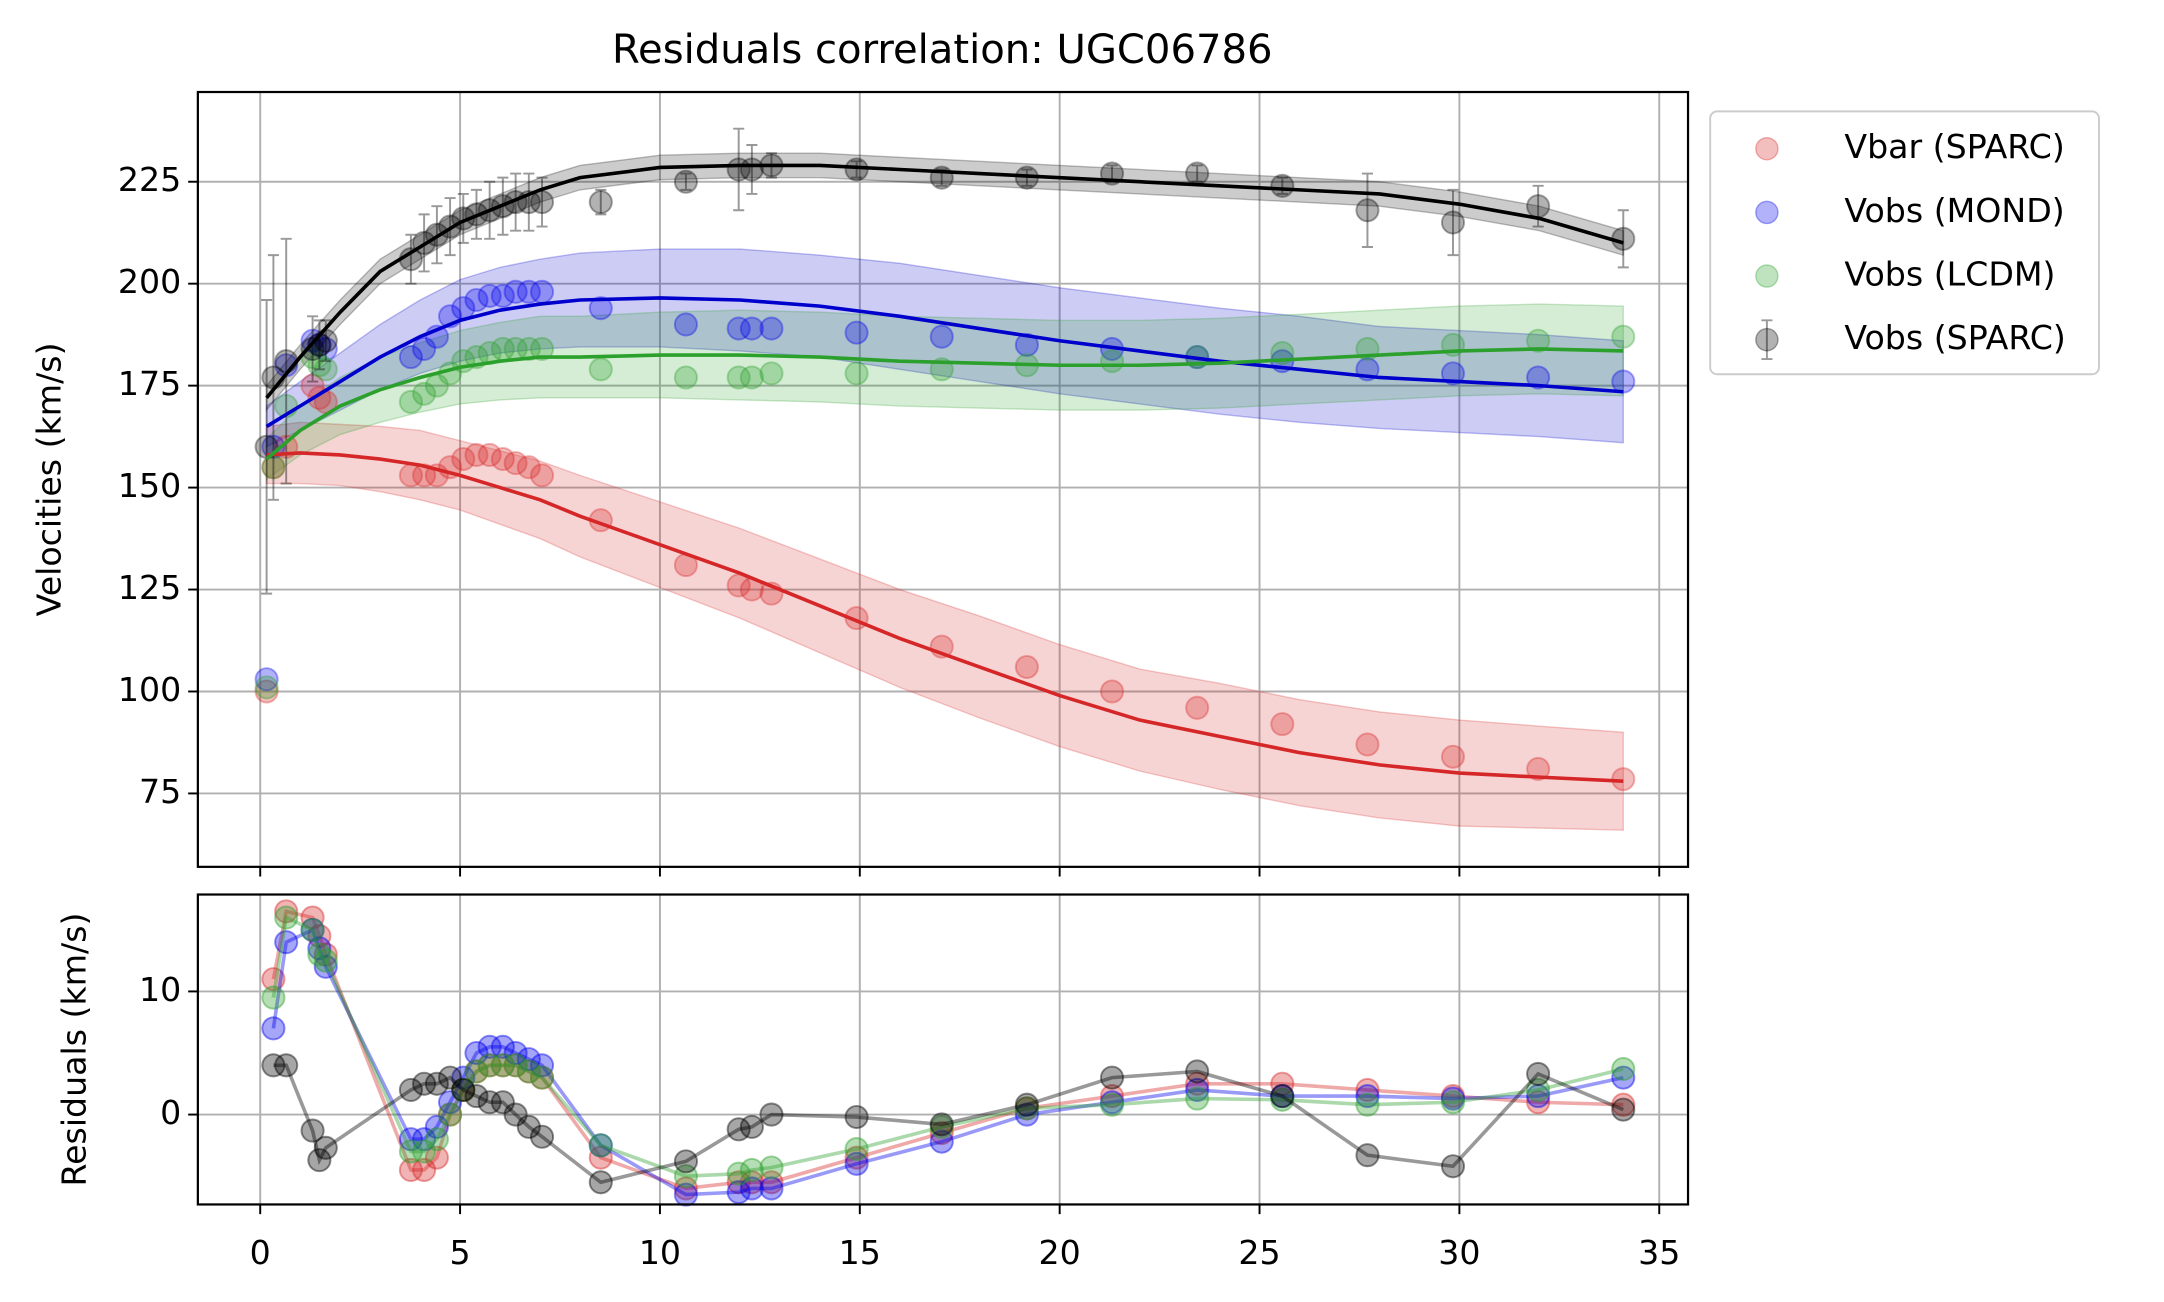 Image resolution: width=2164 pixels, height=1302 pixels. I want to click on x-tick-label: 25, so click(1259, 1252).